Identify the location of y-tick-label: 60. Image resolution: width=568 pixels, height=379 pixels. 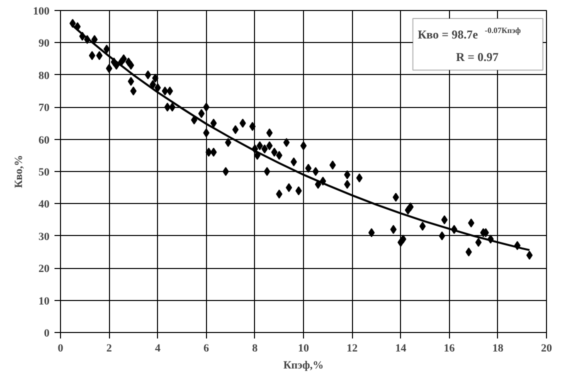
(44, 140).